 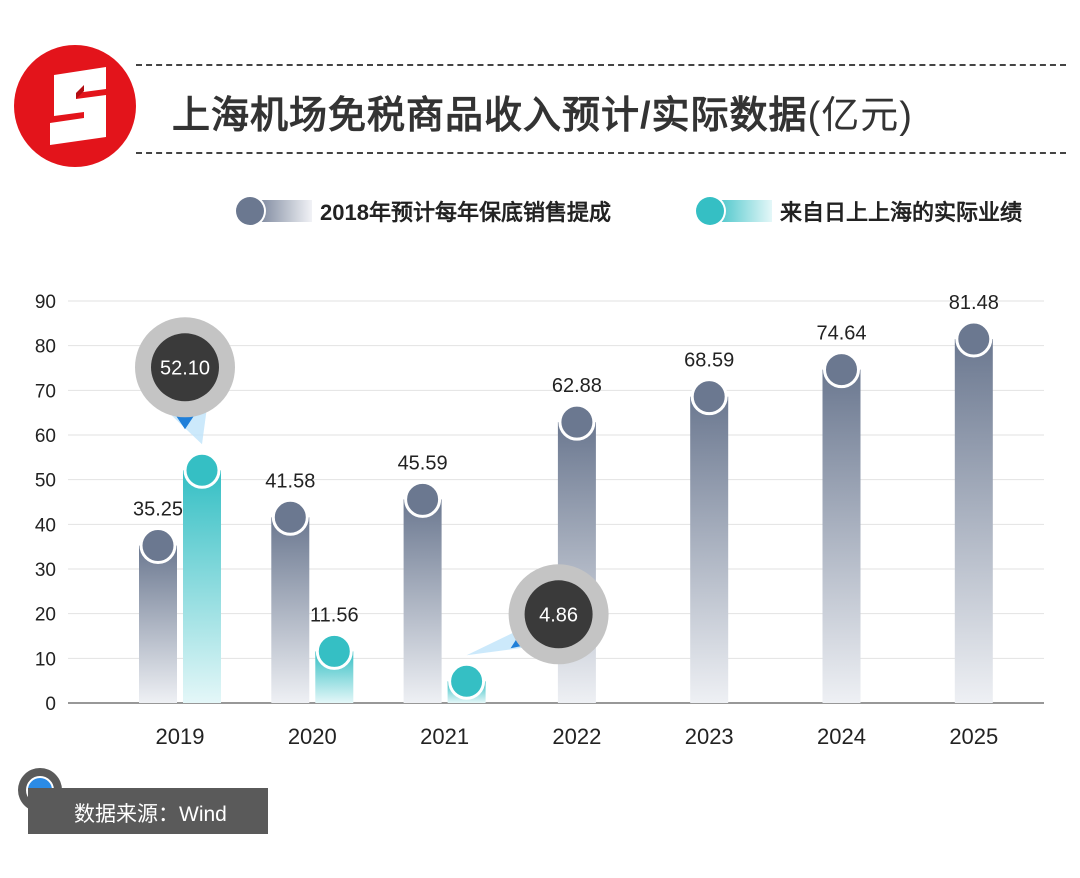 What do you see at coordinates (422, 601) in the screenshot?
I see `bar-forecast-2021` at bounding box center [422, 601].